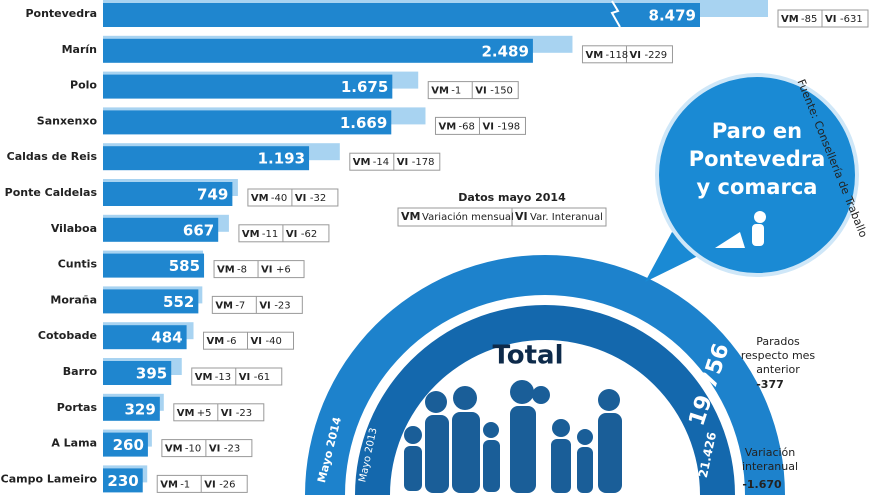 Image resolution: width=880 pixels, height=495 pixels. I want to click on yearly-label: interanual, so click(770, 466).